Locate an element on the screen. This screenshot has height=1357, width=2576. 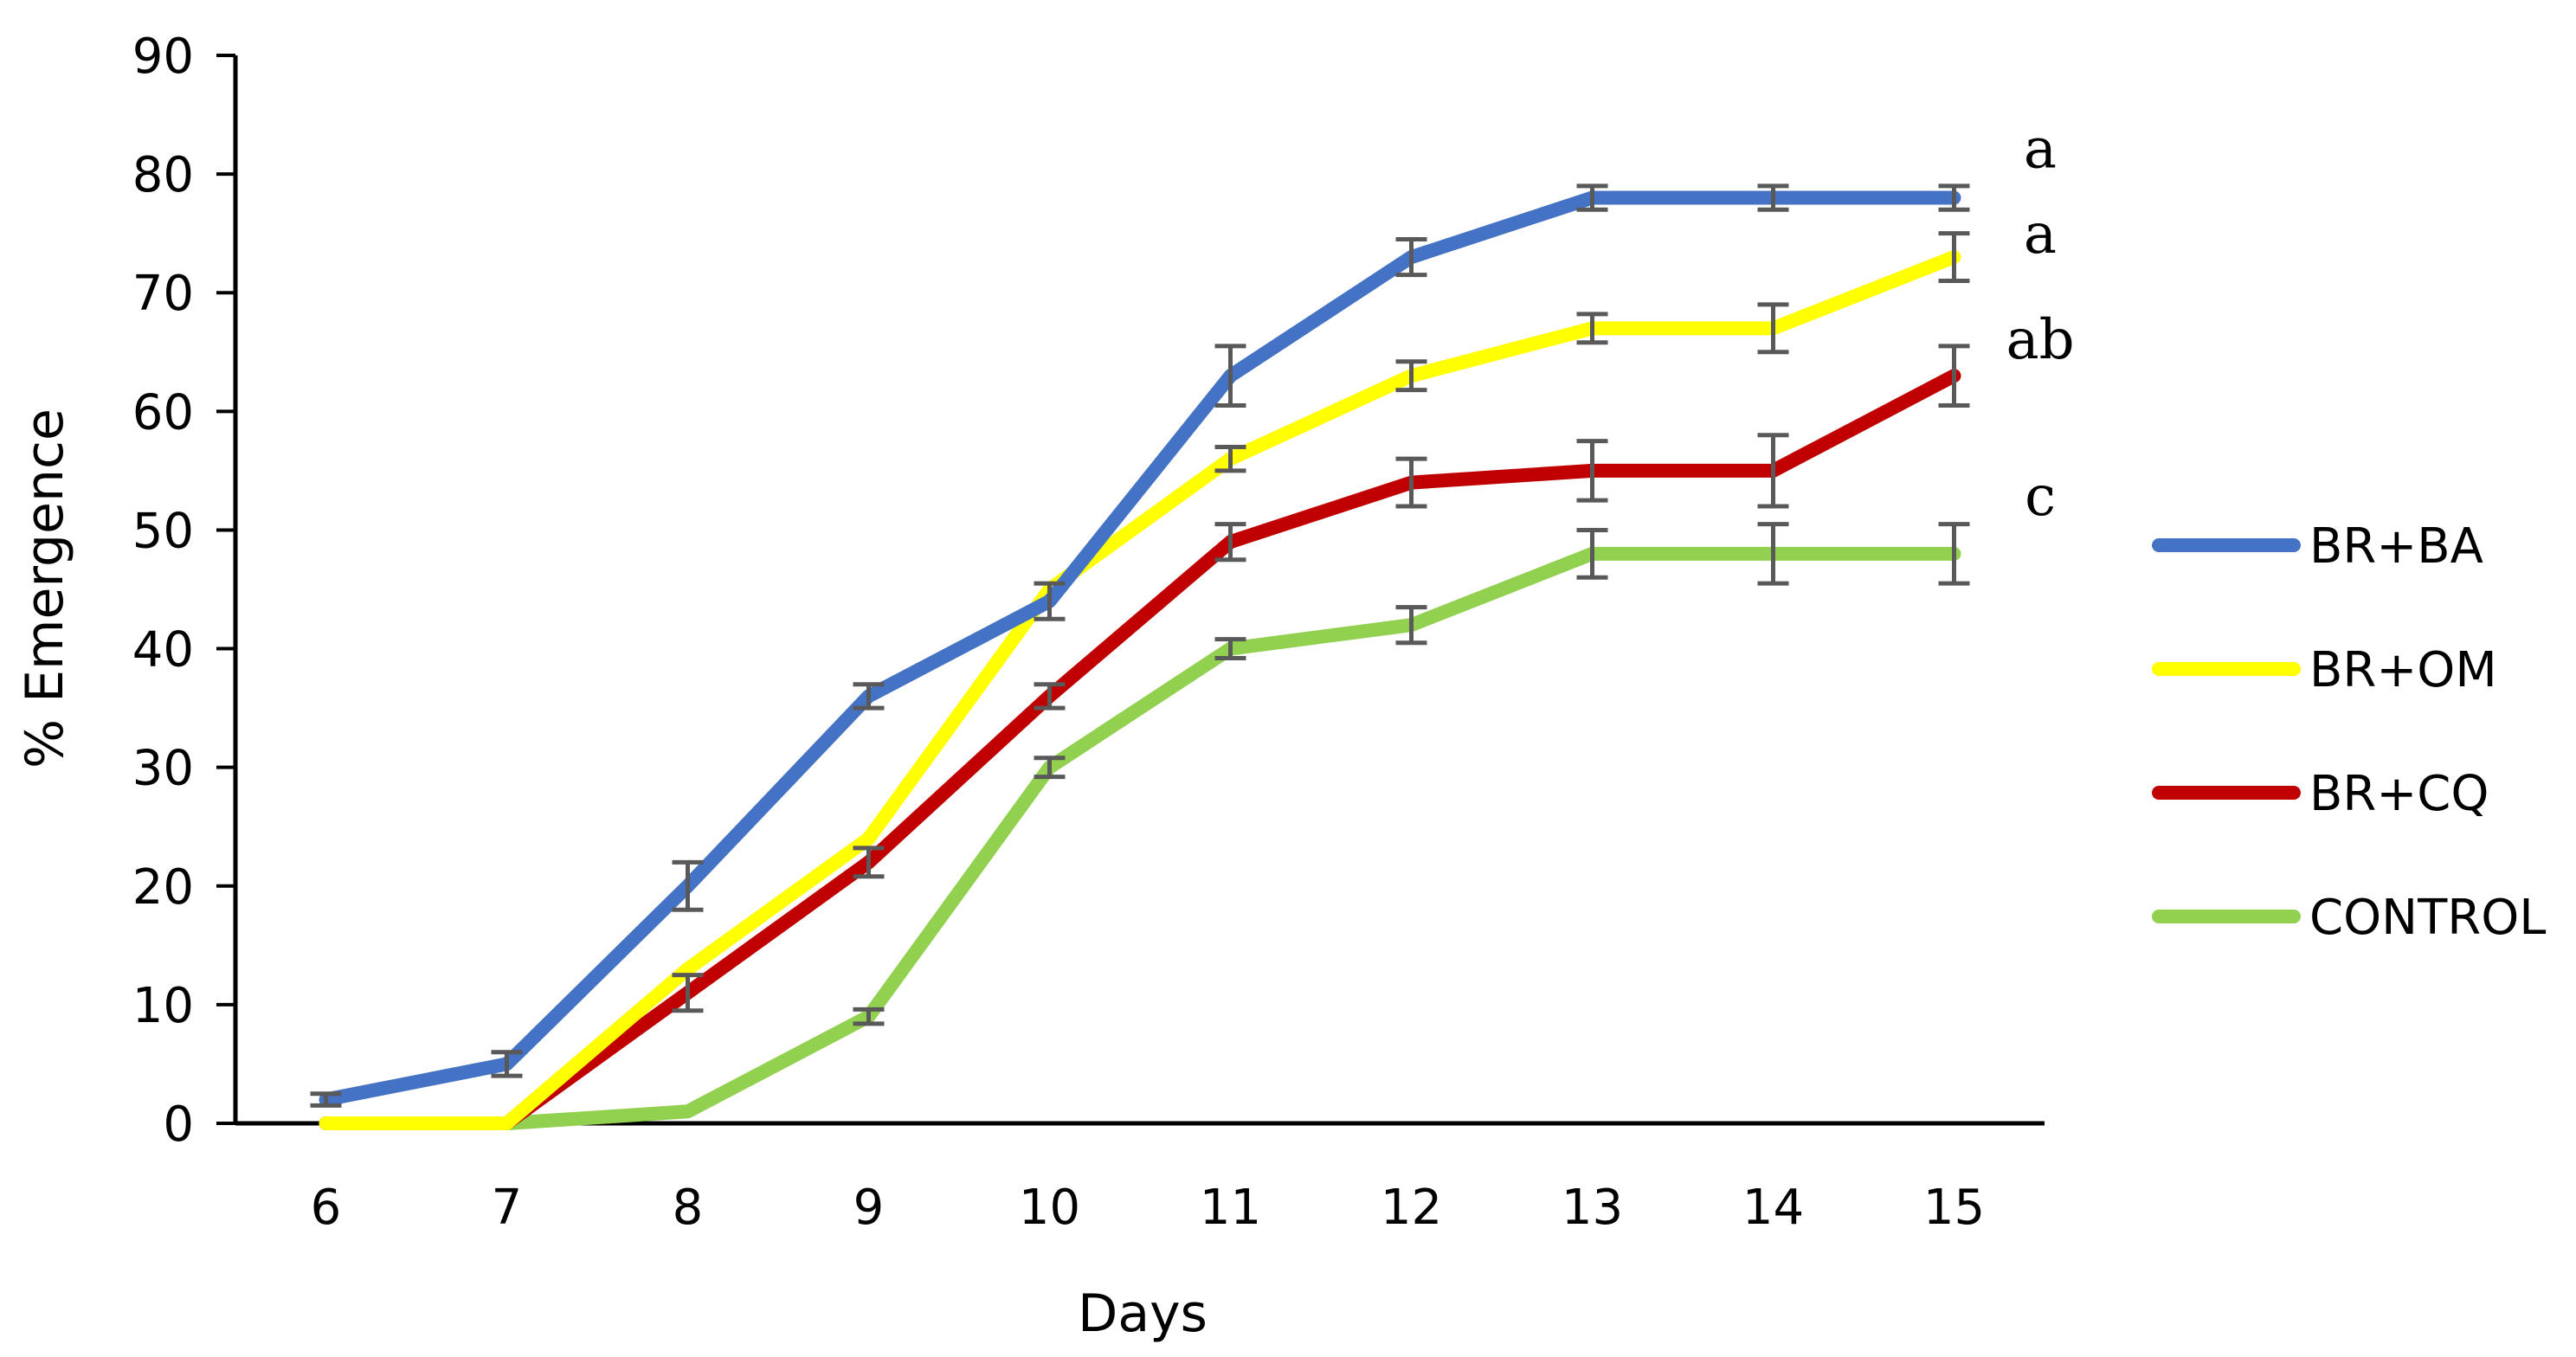
x-tick-label: 8 is located at coordinates (688, 1208).